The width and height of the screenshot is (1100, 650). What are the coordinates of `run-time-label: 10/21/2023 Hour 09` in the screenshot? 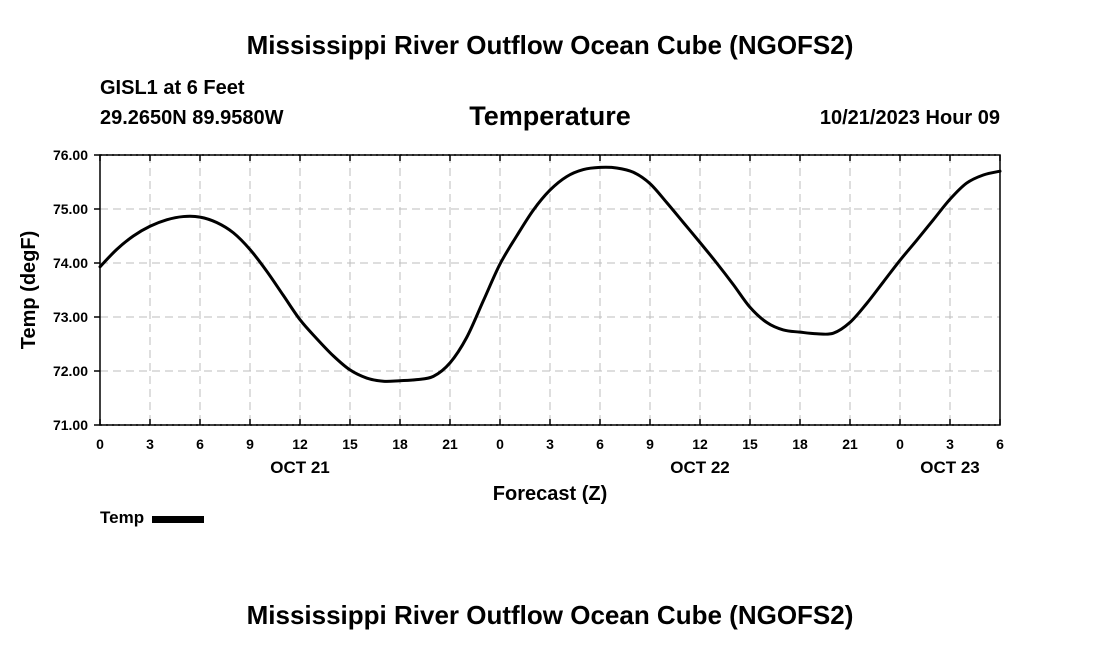 It's located at (909, 118).